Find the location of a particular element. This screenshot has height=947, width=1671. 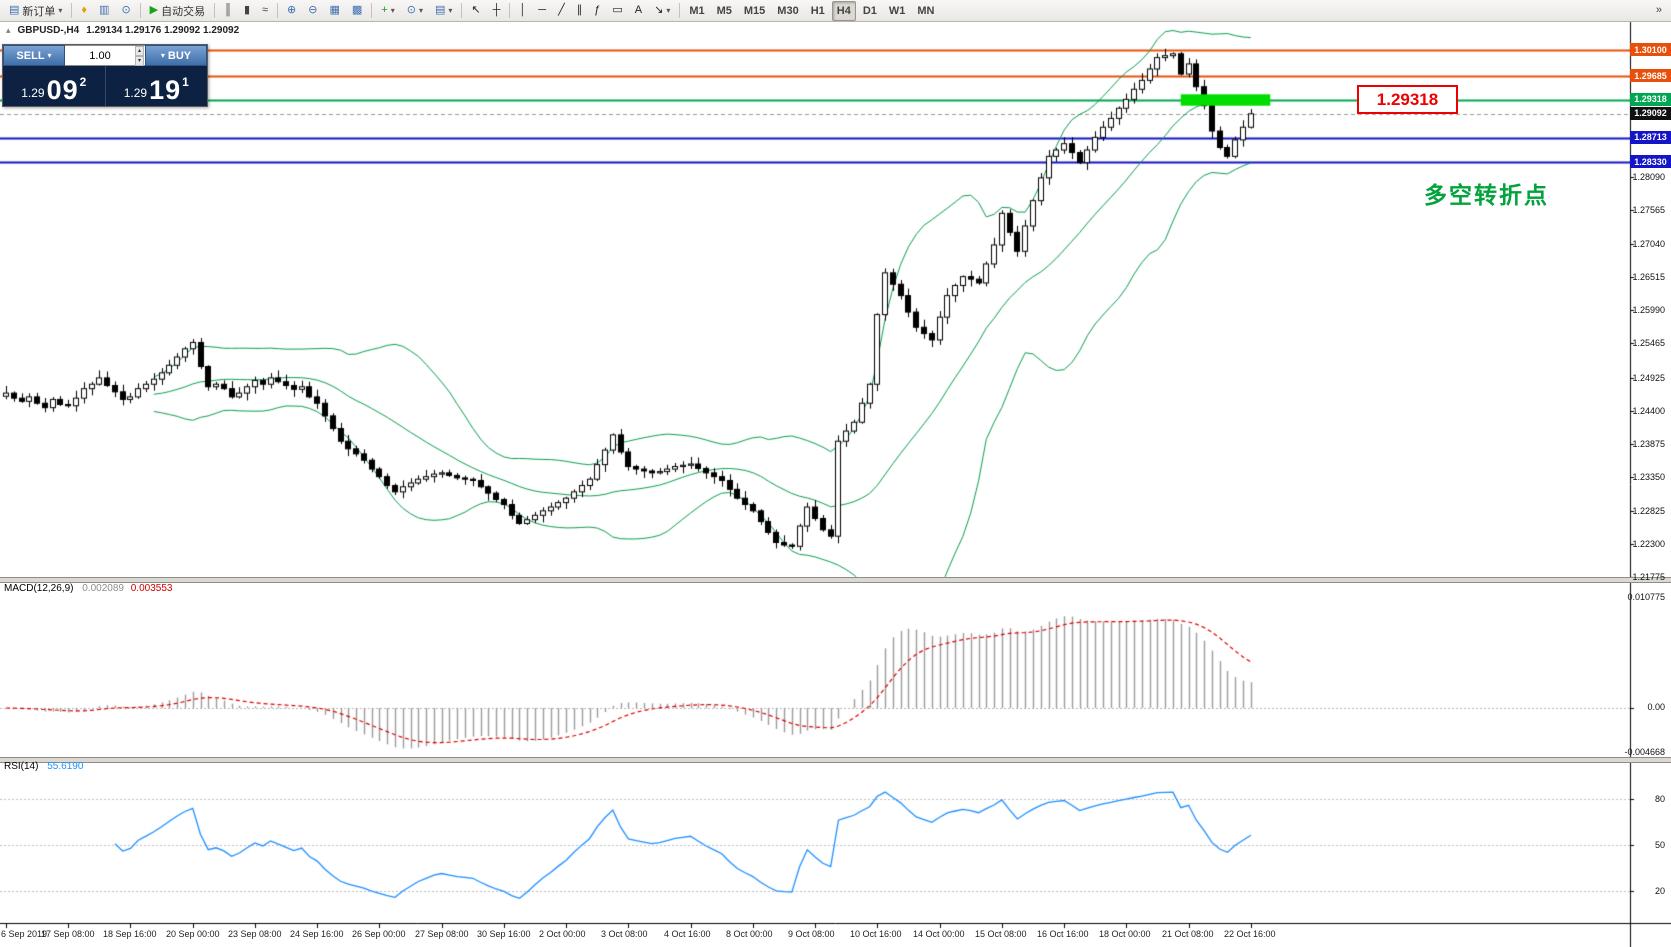

timeframe-w1: W1 is located at coordinates (897, 11).